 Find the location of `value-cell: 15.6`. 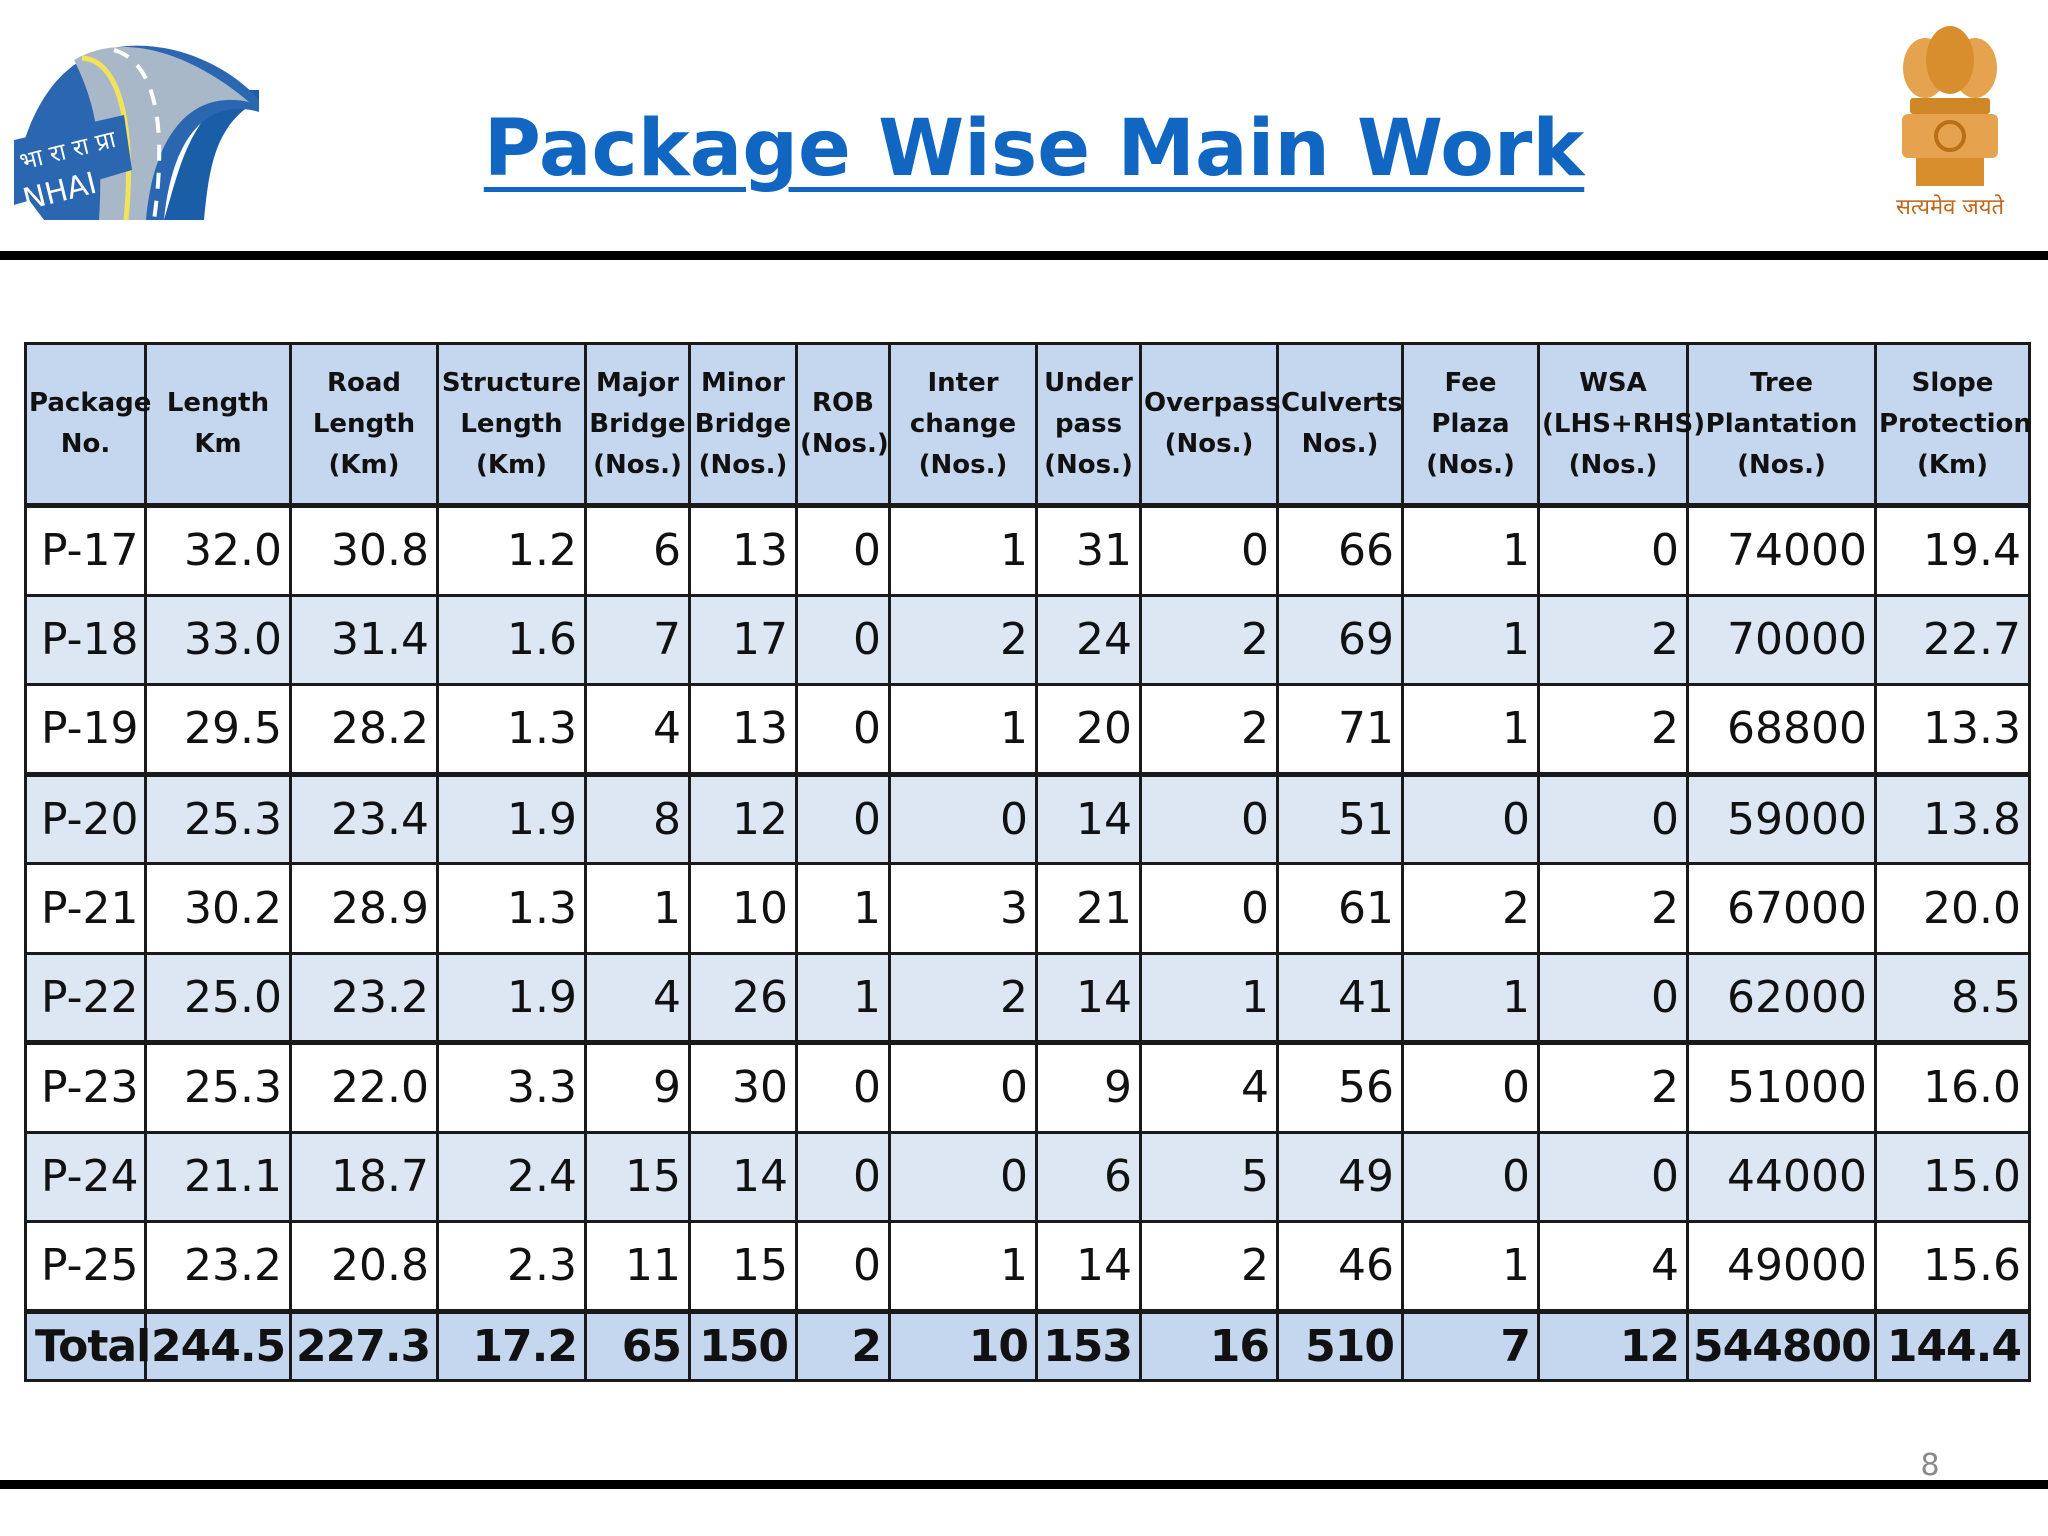

value-cell: 15.6 is located at coordinates (1952, 1266).